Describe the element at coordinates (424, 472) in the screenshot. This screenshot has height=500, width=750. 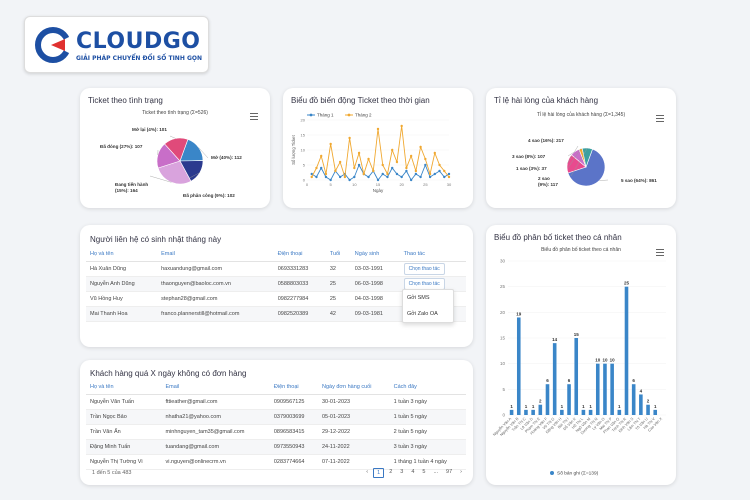
I see `pagination-item: 5` at that location.